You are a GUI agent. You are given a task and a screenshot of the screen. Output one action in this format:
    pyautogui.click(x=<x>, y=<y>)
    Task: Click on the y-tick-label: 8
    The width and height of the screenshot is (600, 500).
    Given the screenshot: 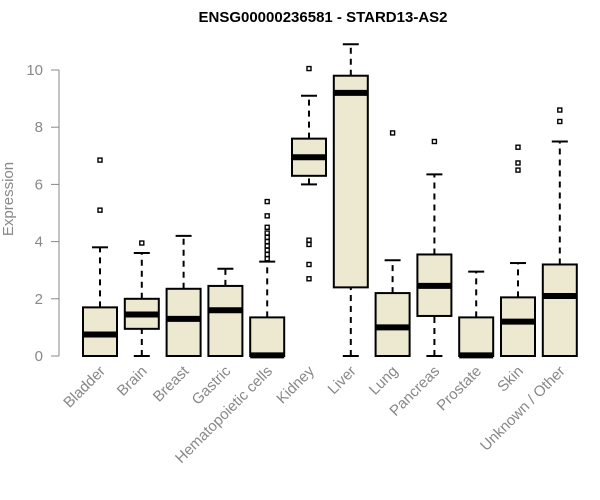 What is the action you would take?
    pyautogui.click(x=39, y=127)
    